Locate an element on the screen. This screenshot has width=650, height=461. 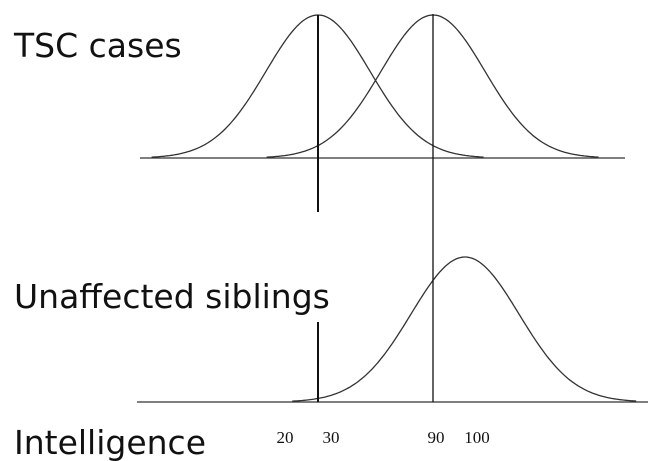
tick-label: 100 is located at coordinates (477, 437).